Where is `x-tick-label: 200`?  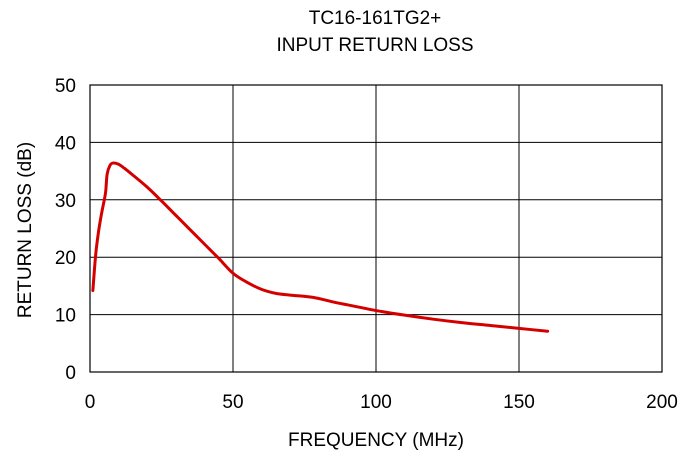 x-tick-label: 200 is located at coordinates (662, 402).